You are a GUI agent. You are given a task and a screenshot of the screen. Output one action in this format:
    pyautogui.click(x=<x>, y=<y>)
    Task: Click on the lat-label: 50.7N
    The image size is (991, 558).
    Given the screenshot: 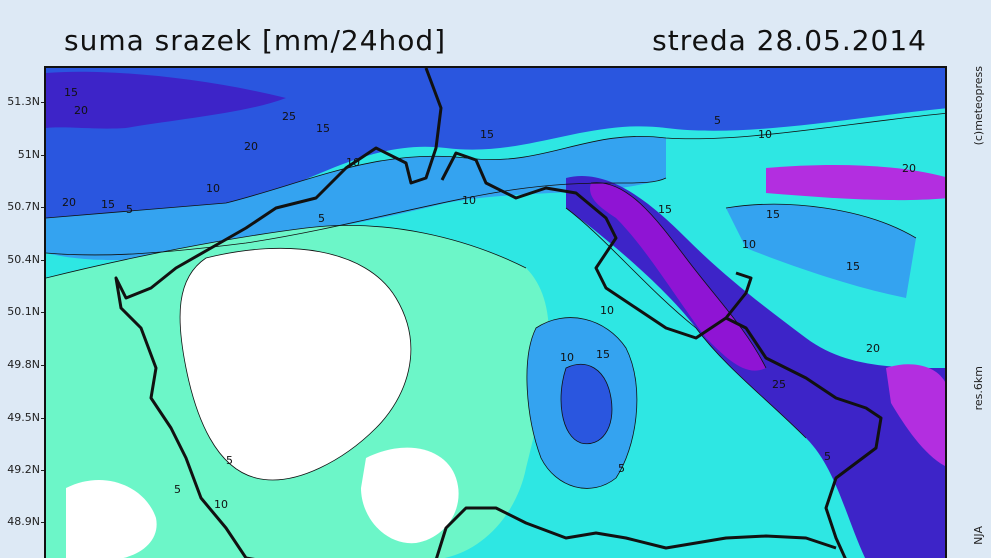 What is the action you would take?
    pyautogui.click(x=23, y=206)
    